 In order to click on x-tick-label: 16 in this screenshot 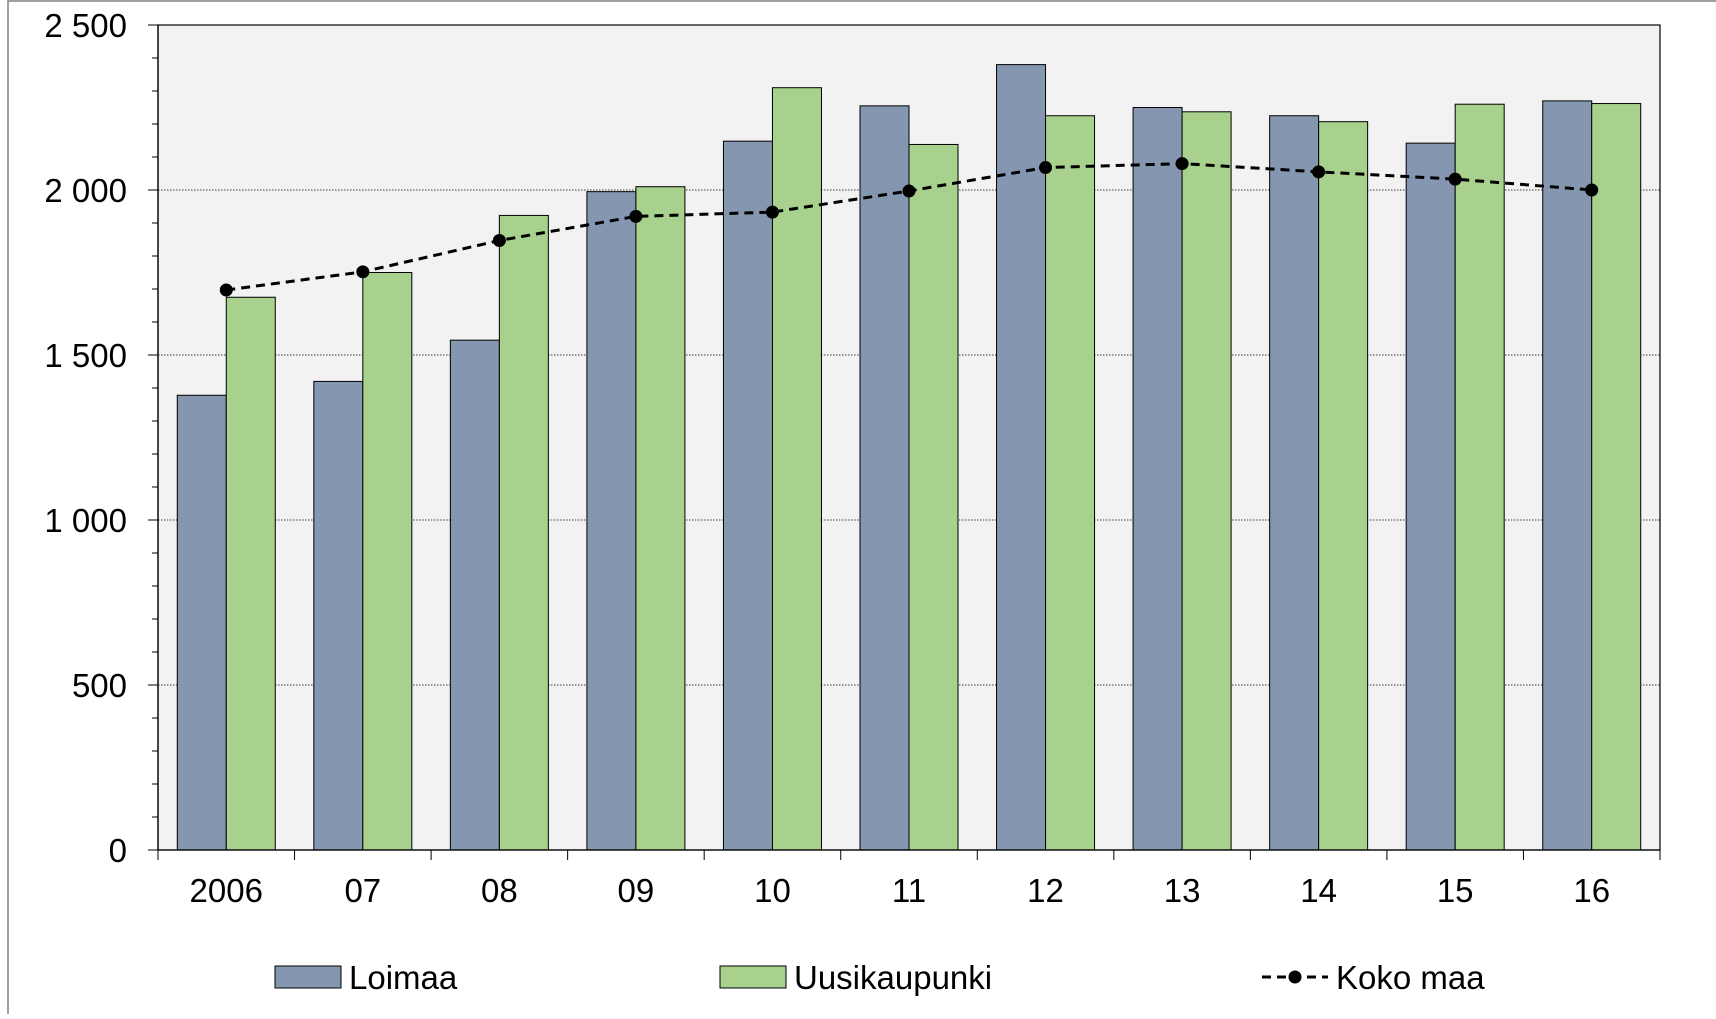, I will do `click(1591, 890)`.